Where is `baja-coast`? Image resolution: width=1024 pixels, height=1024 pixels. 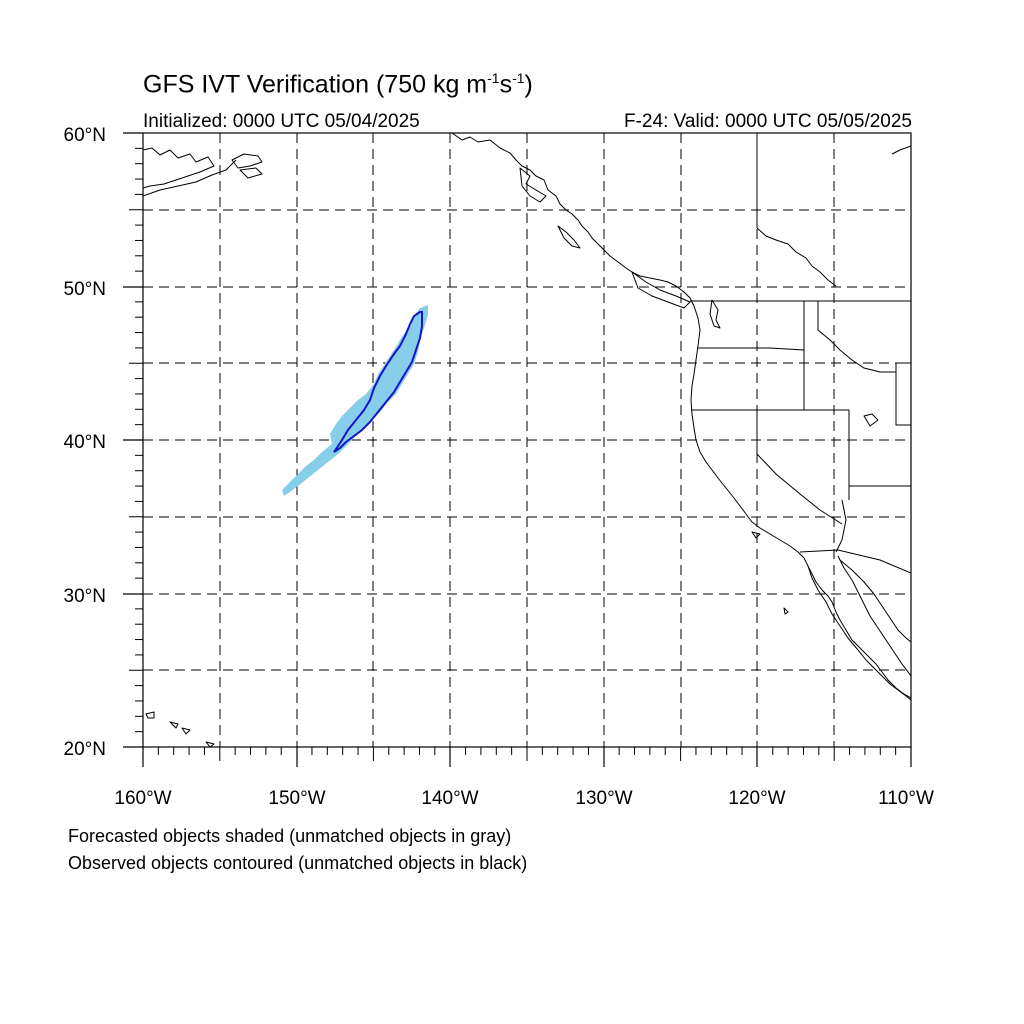
baja-coast is located at coordinates (859, 633).